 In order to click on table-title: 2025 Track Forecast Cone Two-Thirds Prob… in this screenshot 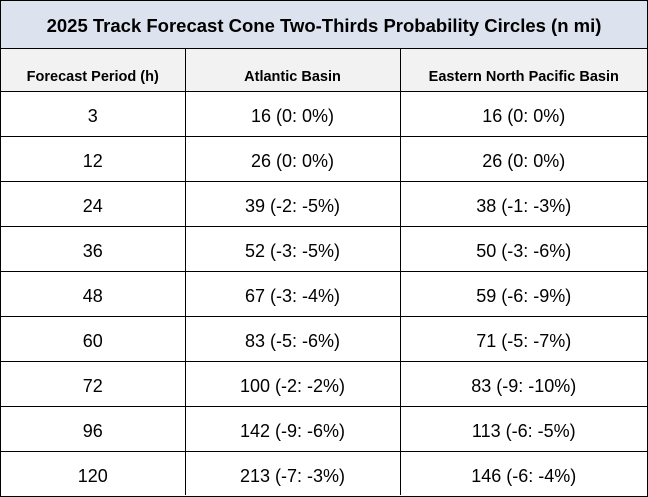, I will do `click(324, 25)`.